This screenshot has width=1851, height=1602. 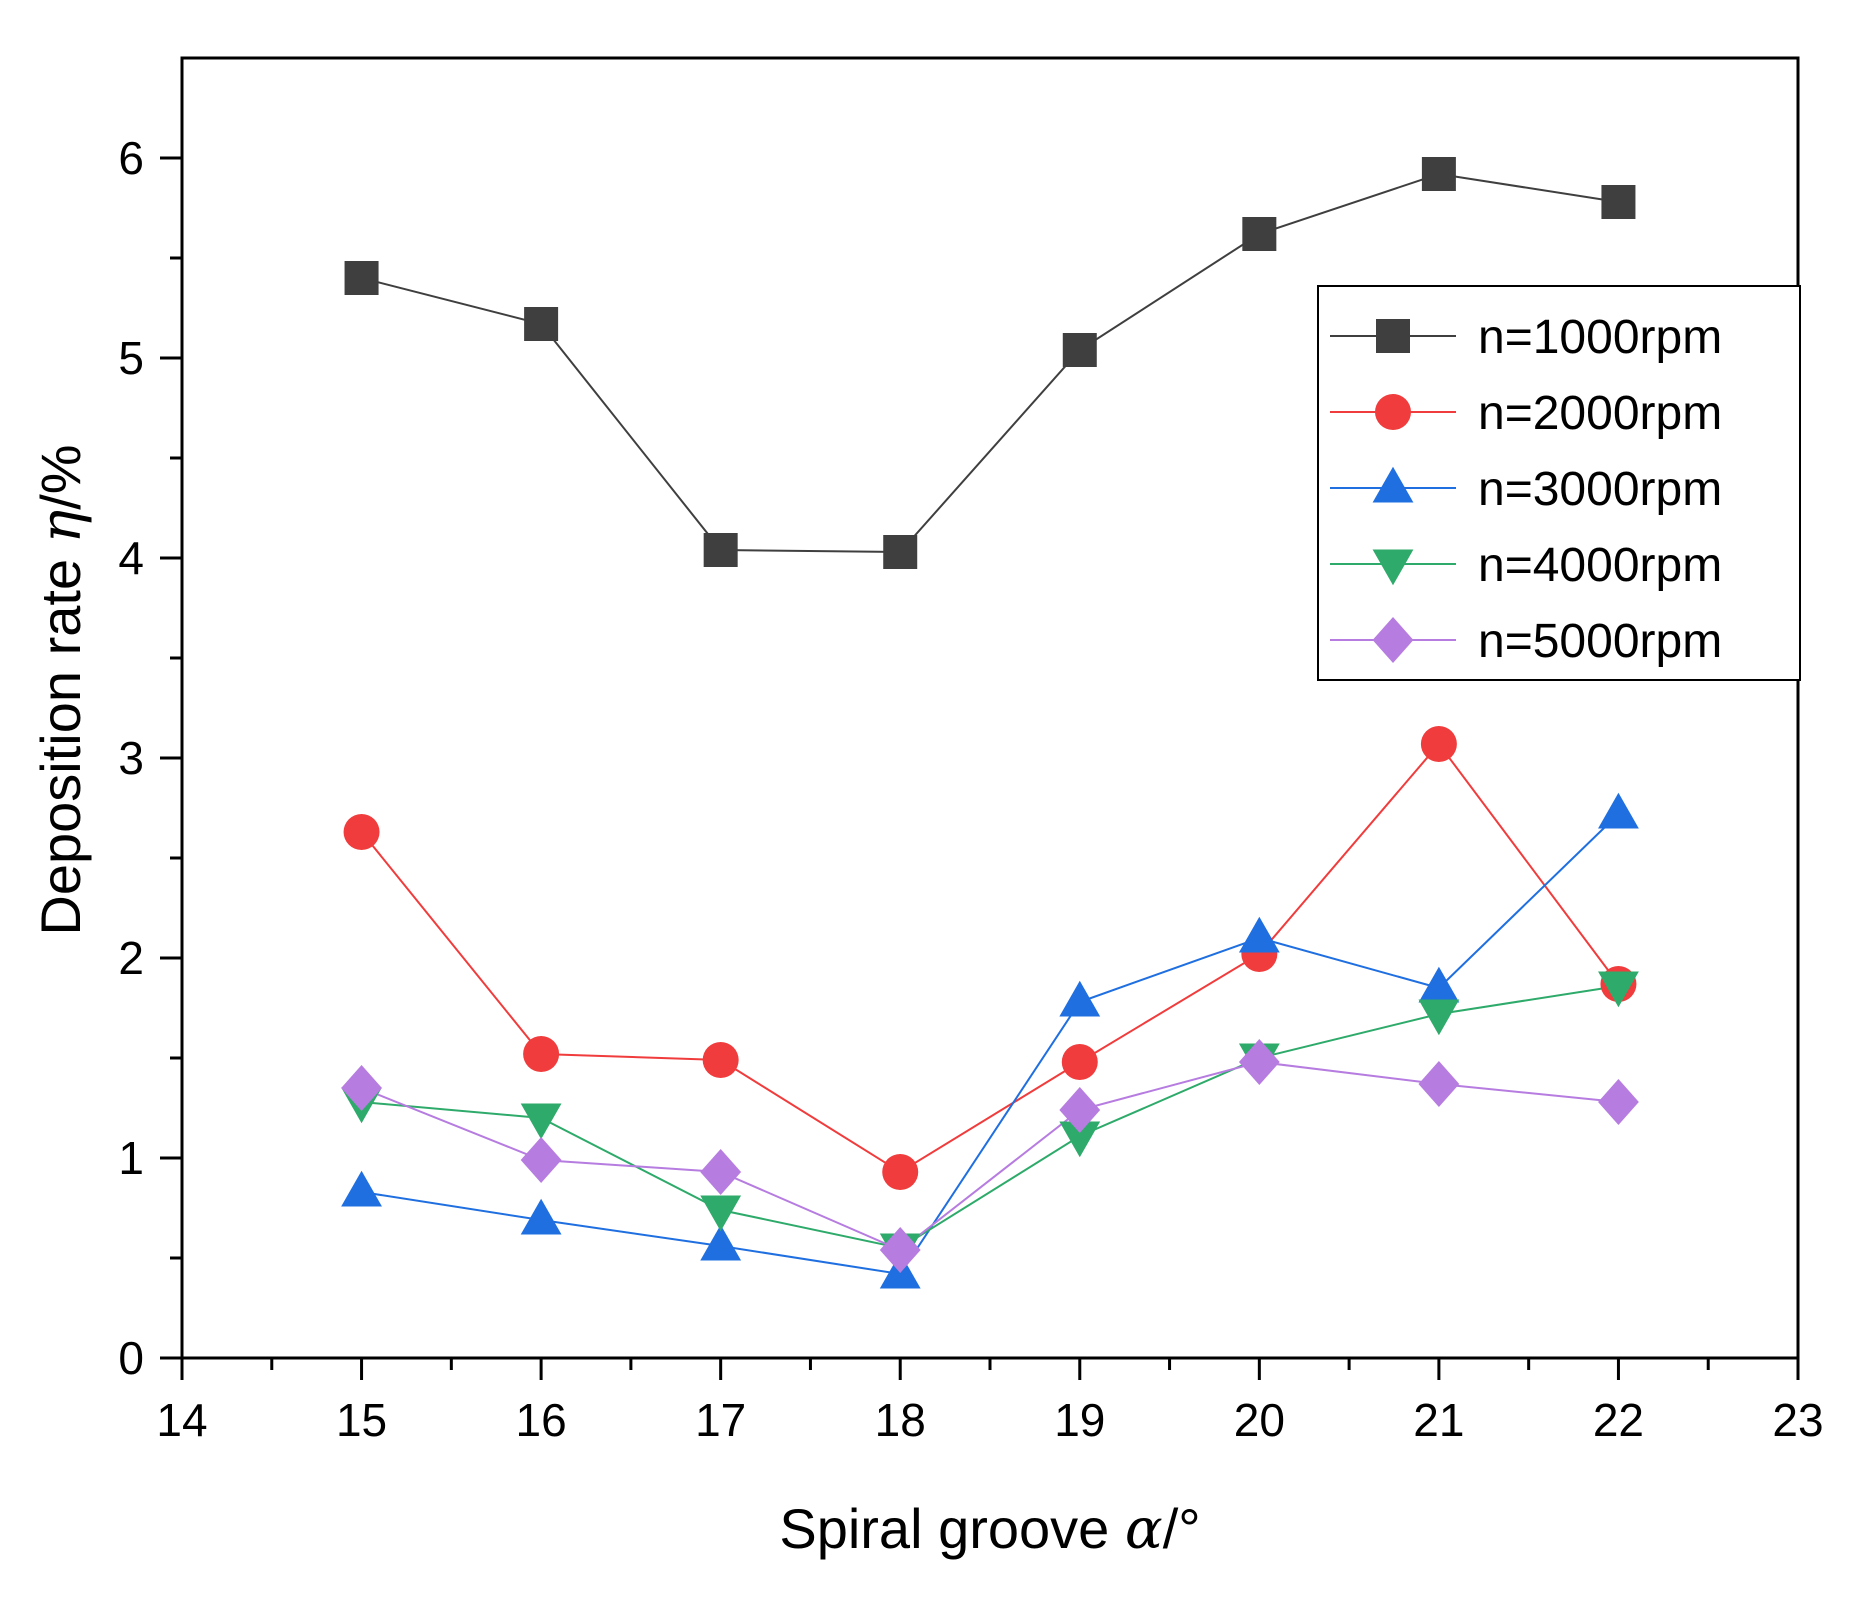 What do you see at coordinates (60, 739) in the screenshot?
I see `y-axis-title-prefix: Deposition rate` at bounding box center [60, 739].